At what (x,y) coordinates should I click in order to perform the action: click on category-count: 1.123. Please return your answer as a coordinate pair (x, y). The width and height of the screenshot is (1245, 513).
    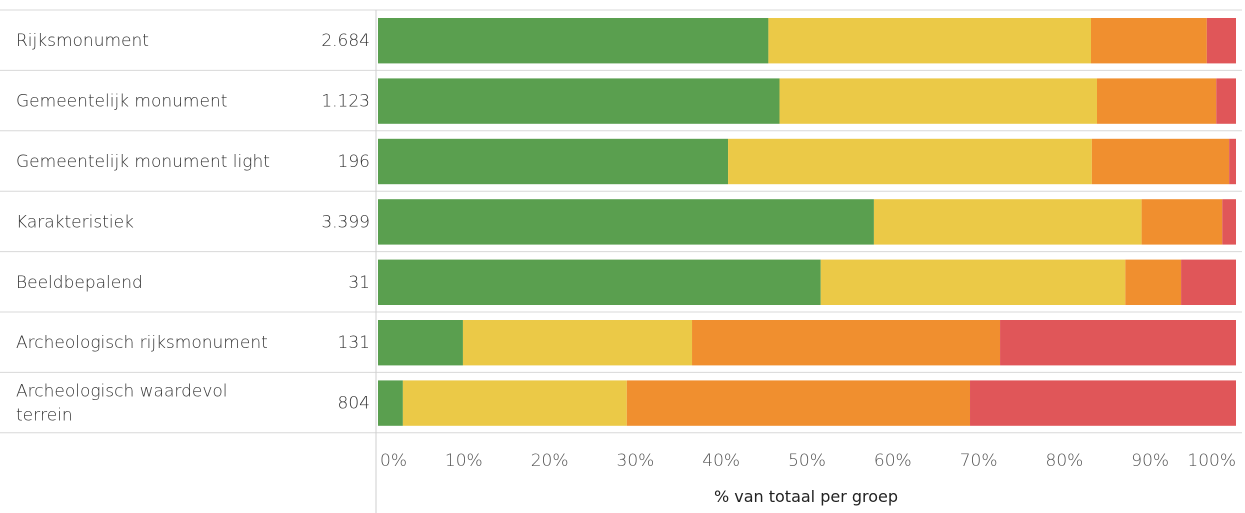
    Looking at the image, I should click on (345, 102).